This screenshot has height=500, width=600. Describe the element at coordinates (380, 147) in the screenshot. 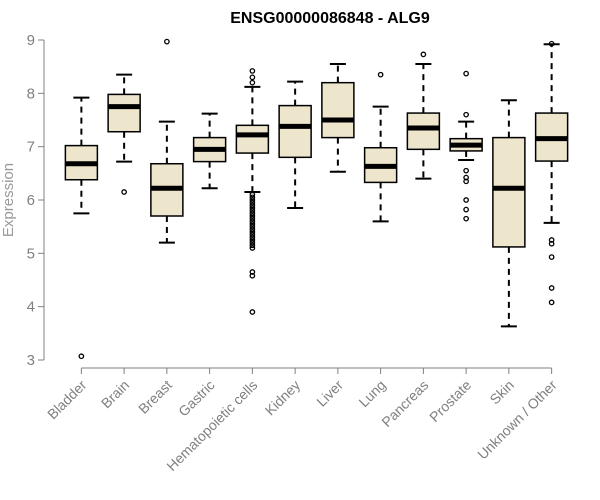

I see `box-lung` at that location.